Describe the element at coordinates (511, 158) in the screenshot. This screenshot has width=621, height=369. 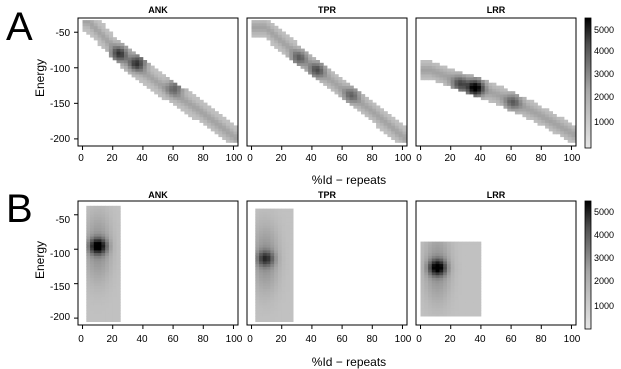
I see `x-tick-label: 60` at that location.